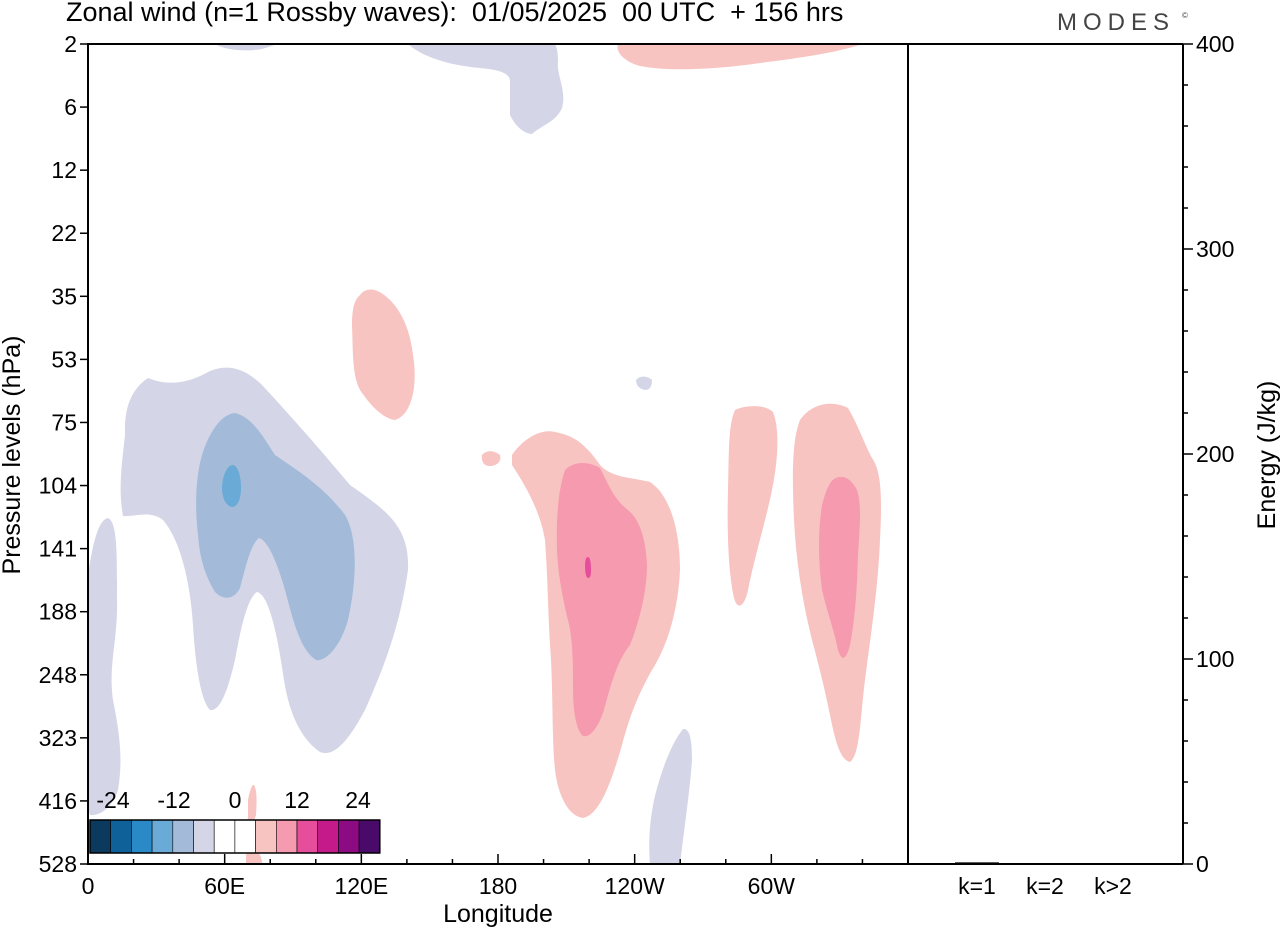  What do you see at coordinates (358, 800) in the screenshot?
I see `colorbar-label: 24` at bounding box center [358, 800].